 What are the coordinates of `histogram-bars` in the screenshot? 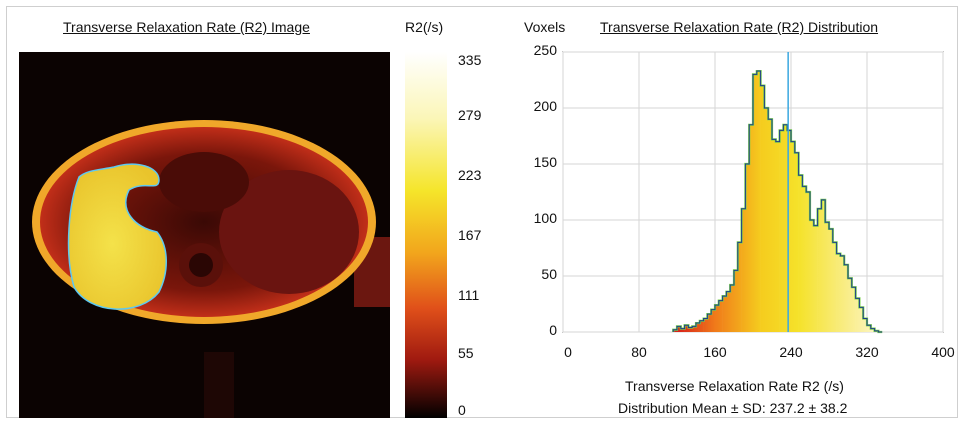 It's located at (776, 202).